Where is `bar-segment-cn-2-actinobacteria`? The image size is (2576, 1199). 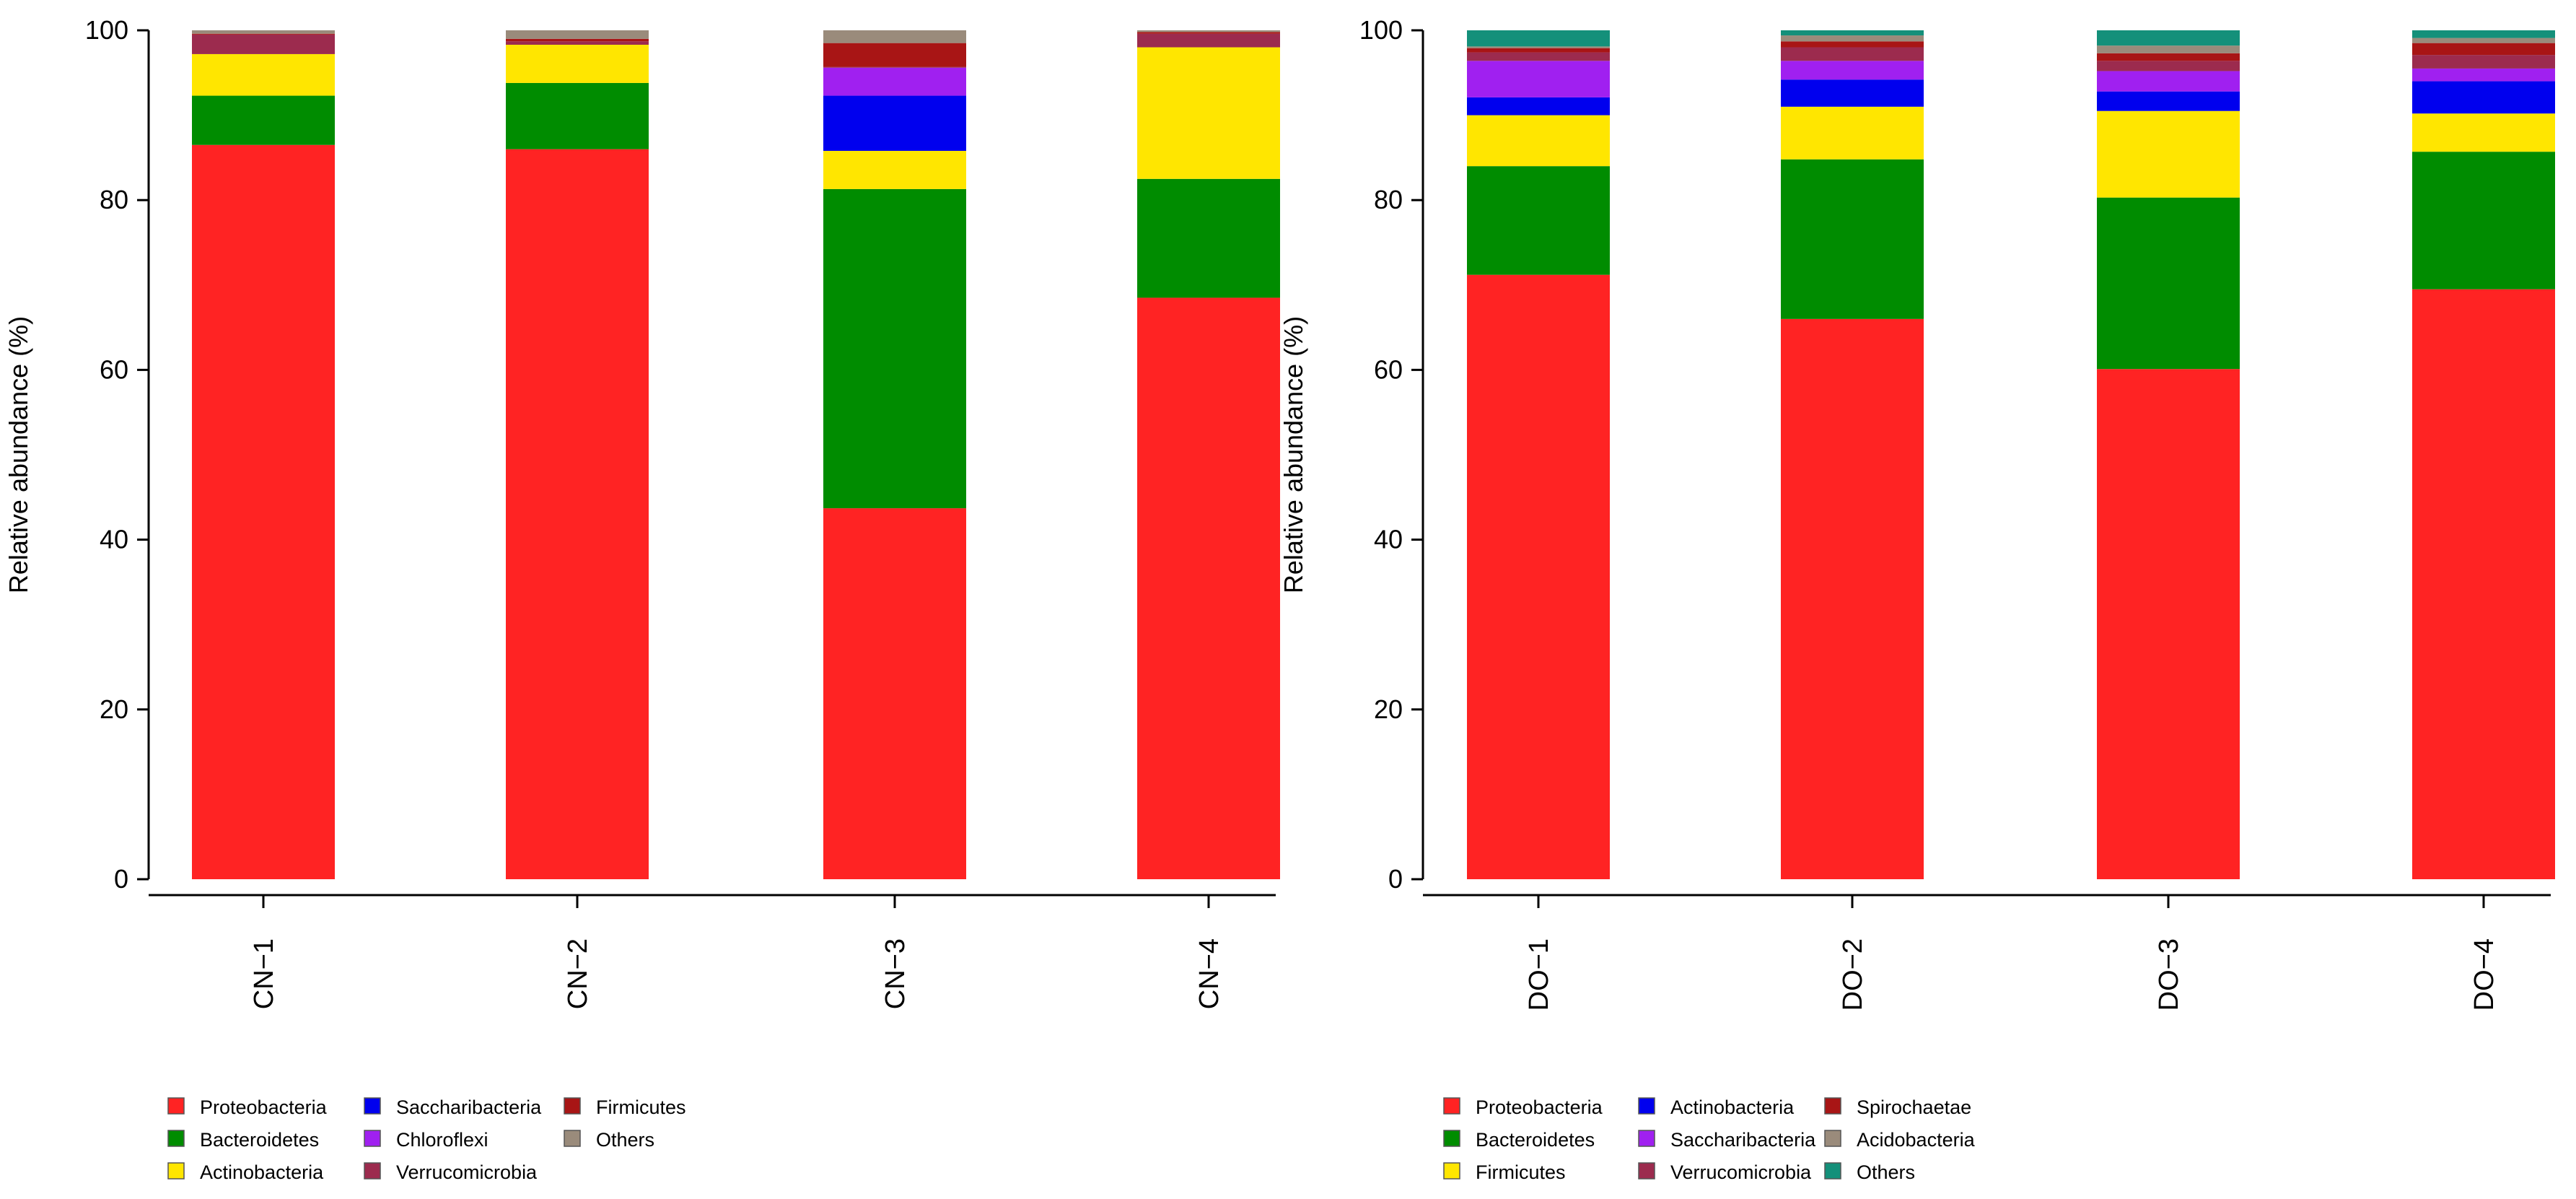 bar-segment-cn-2-actinobacteria is located at coordinates (577, 63).